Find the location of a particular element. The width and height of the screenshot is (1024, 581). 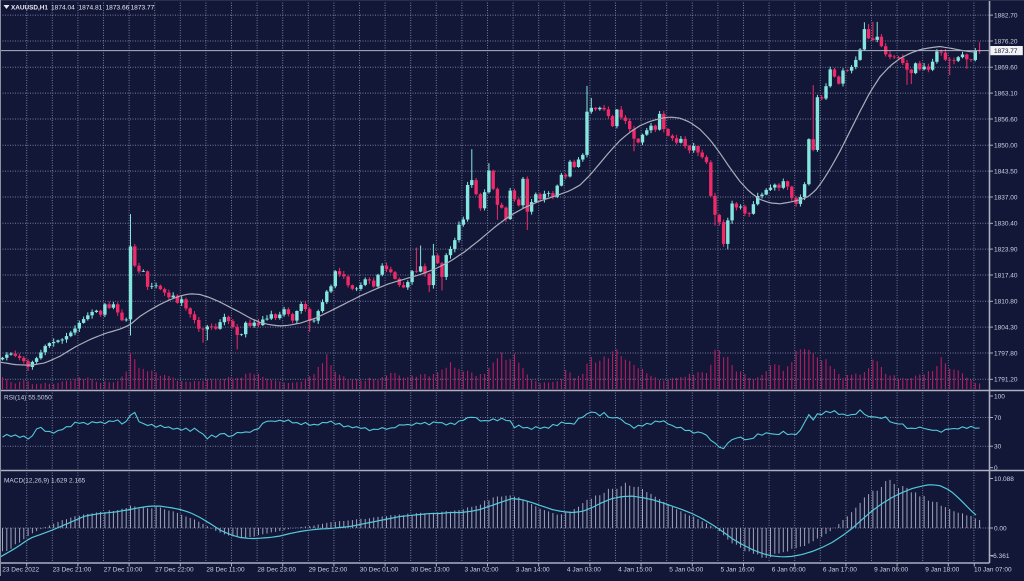

svg-text: 9 Jan 18:00 is located at coordinates (942, 570).